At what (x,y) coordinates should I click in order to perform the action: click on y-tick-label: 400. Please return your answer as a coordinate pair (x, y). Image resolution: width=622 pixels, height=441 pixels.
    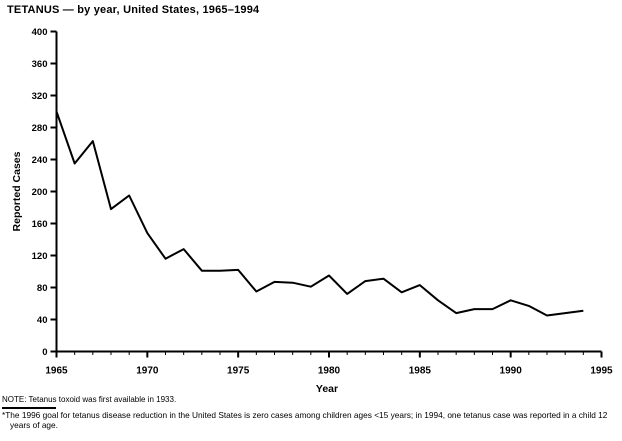
    Looking at the image, I should click on (40, 32).